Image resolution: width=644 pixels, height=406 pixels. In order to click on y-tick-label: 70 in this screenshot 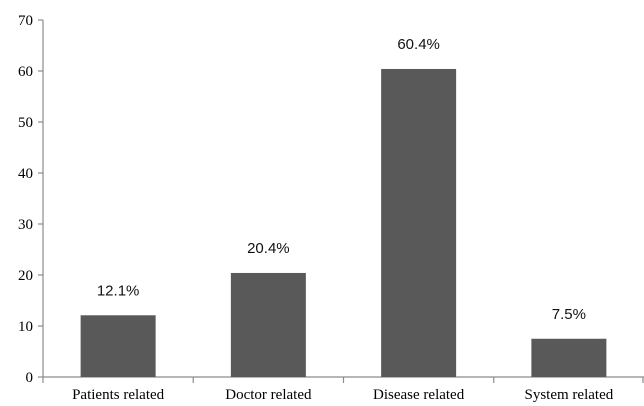, I will do `click(25, 21)`.